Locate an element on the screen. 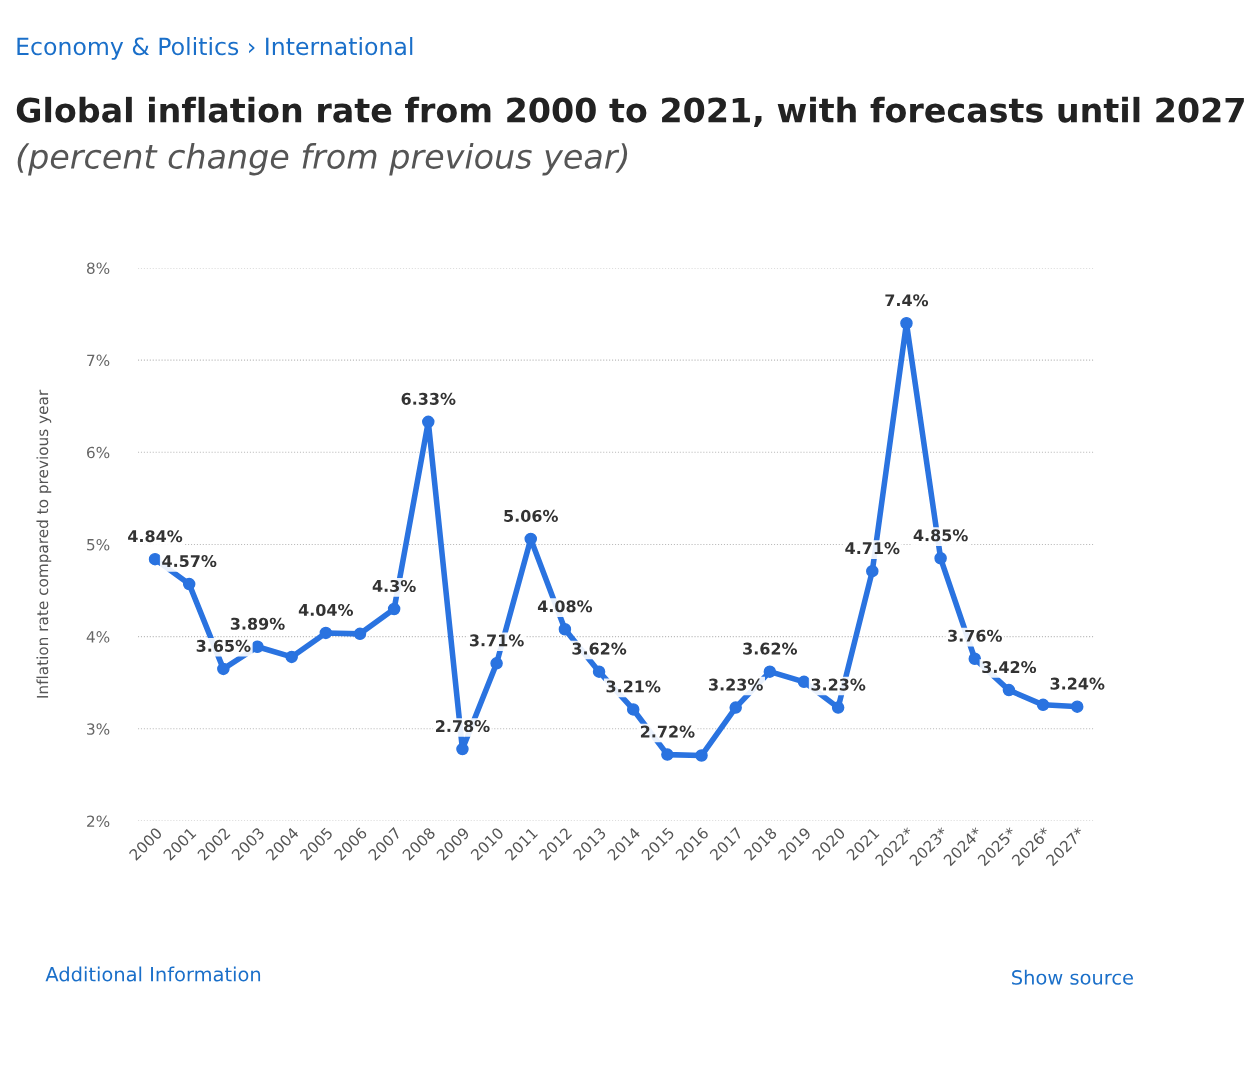 This screenshot has width=1260, height=1076. data-label: 5.06% is located at coordinates (531, 515).